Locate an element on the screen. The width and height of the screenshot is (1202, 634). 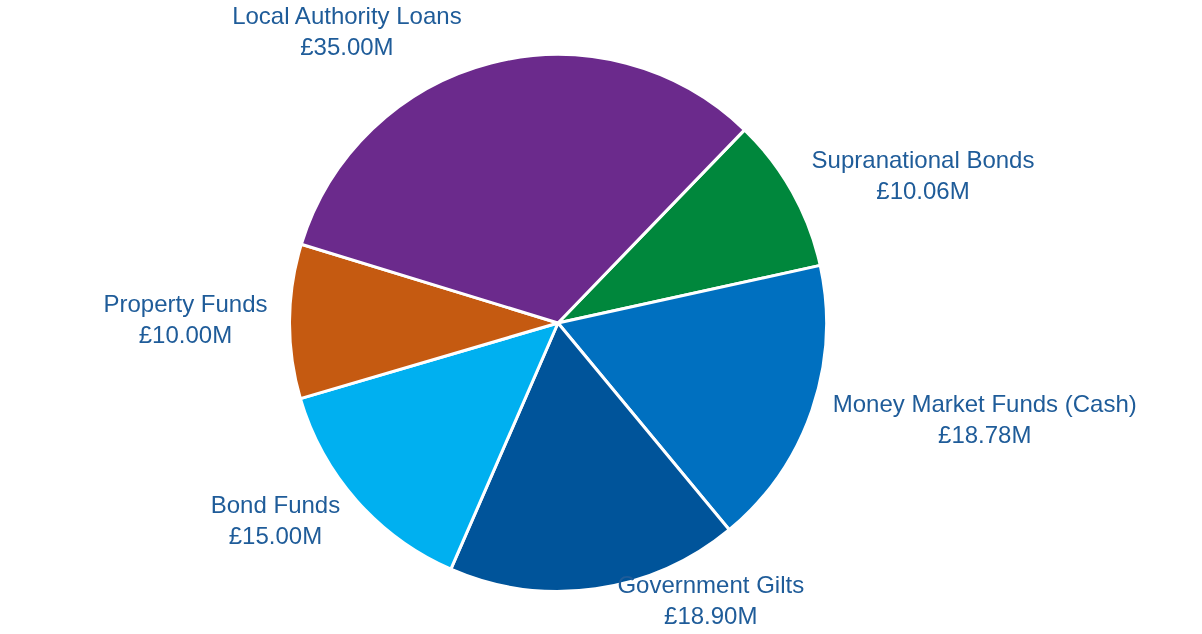
slice-label: Local Authority Loans is located at coordinates (347, 15).